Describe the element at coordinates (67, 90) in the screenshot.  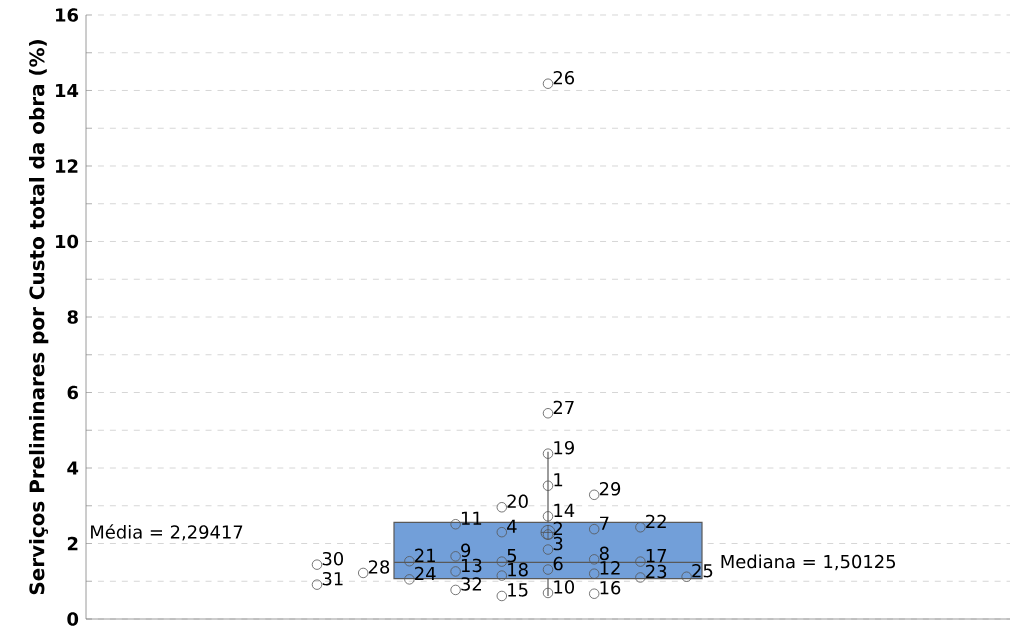
I see `y-tick-label: 14` at that location.